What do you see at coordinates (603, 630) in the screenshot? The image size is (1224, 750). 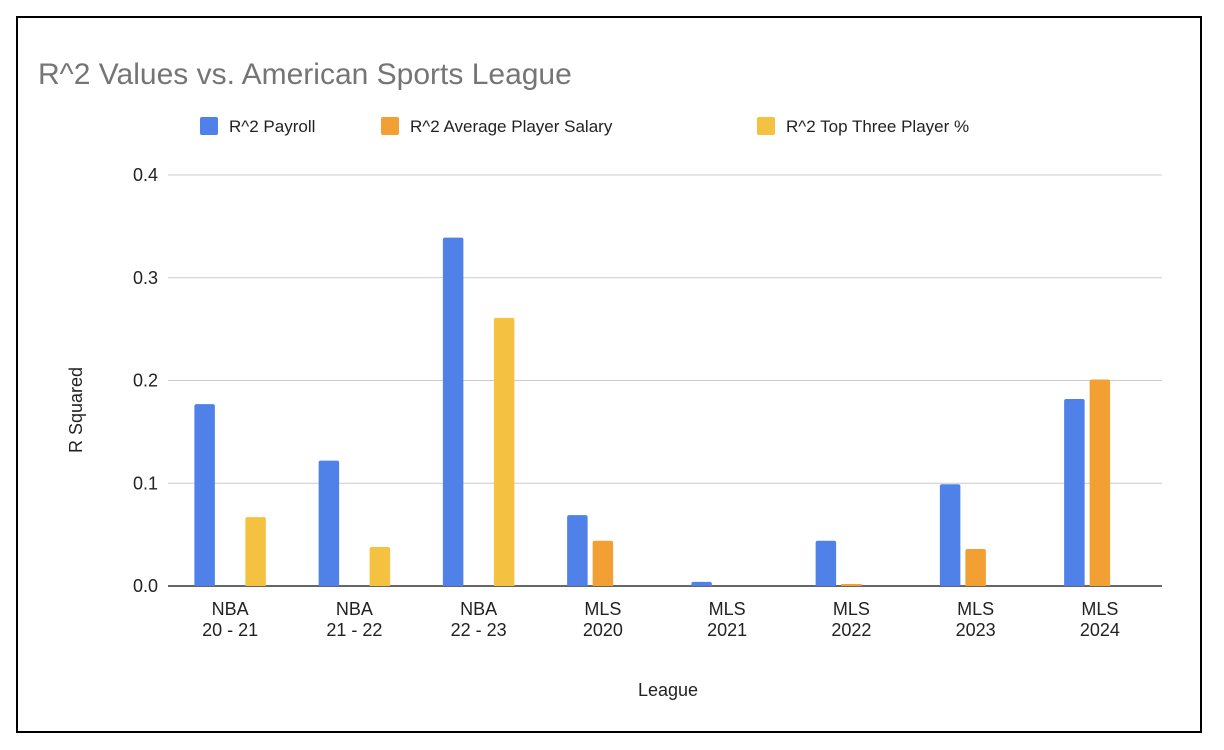 I see `x-tick-label: 2020` at bounding box center [603, 630].